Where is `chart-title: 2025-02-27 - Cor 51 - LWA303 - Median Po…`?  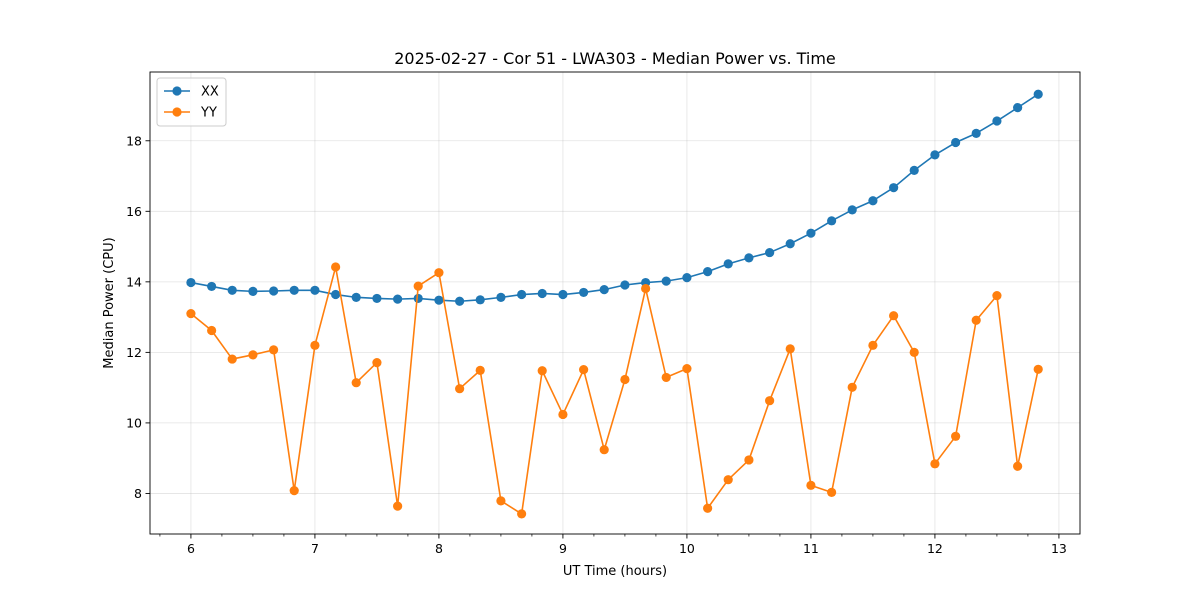
chart-title: 2025-02-27 - Cor 51 - LWA303 - Median Po… is located at coordinates (615, 58).